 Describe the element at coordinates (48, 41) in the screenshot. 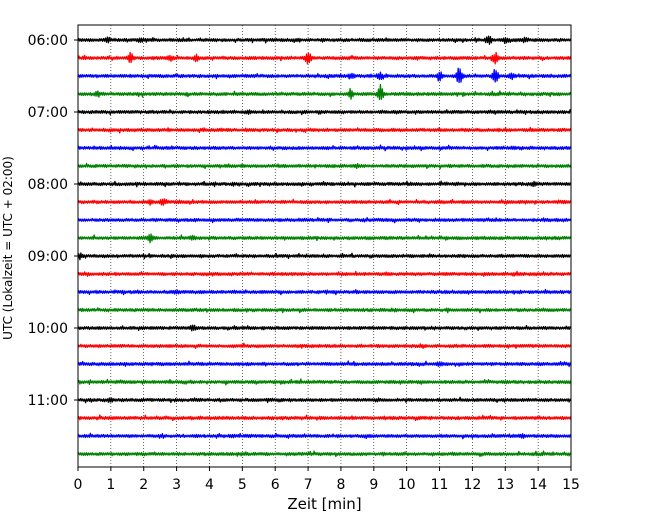

I see `y-tick-label: 06:00` at that location.